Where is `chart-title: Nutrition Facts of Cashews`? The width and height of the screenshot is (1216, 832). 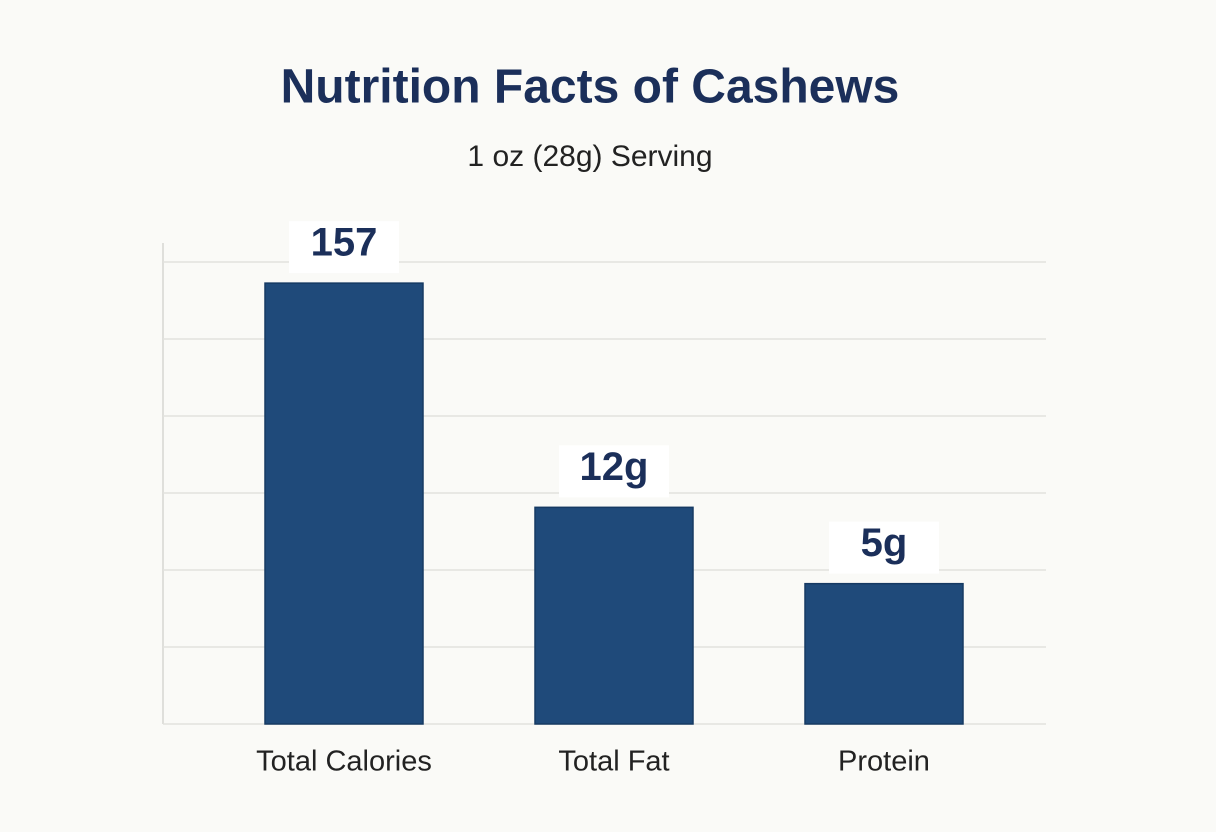
chart-title: Nutrition Facts of Cashews is located at coordinates (590, 87).